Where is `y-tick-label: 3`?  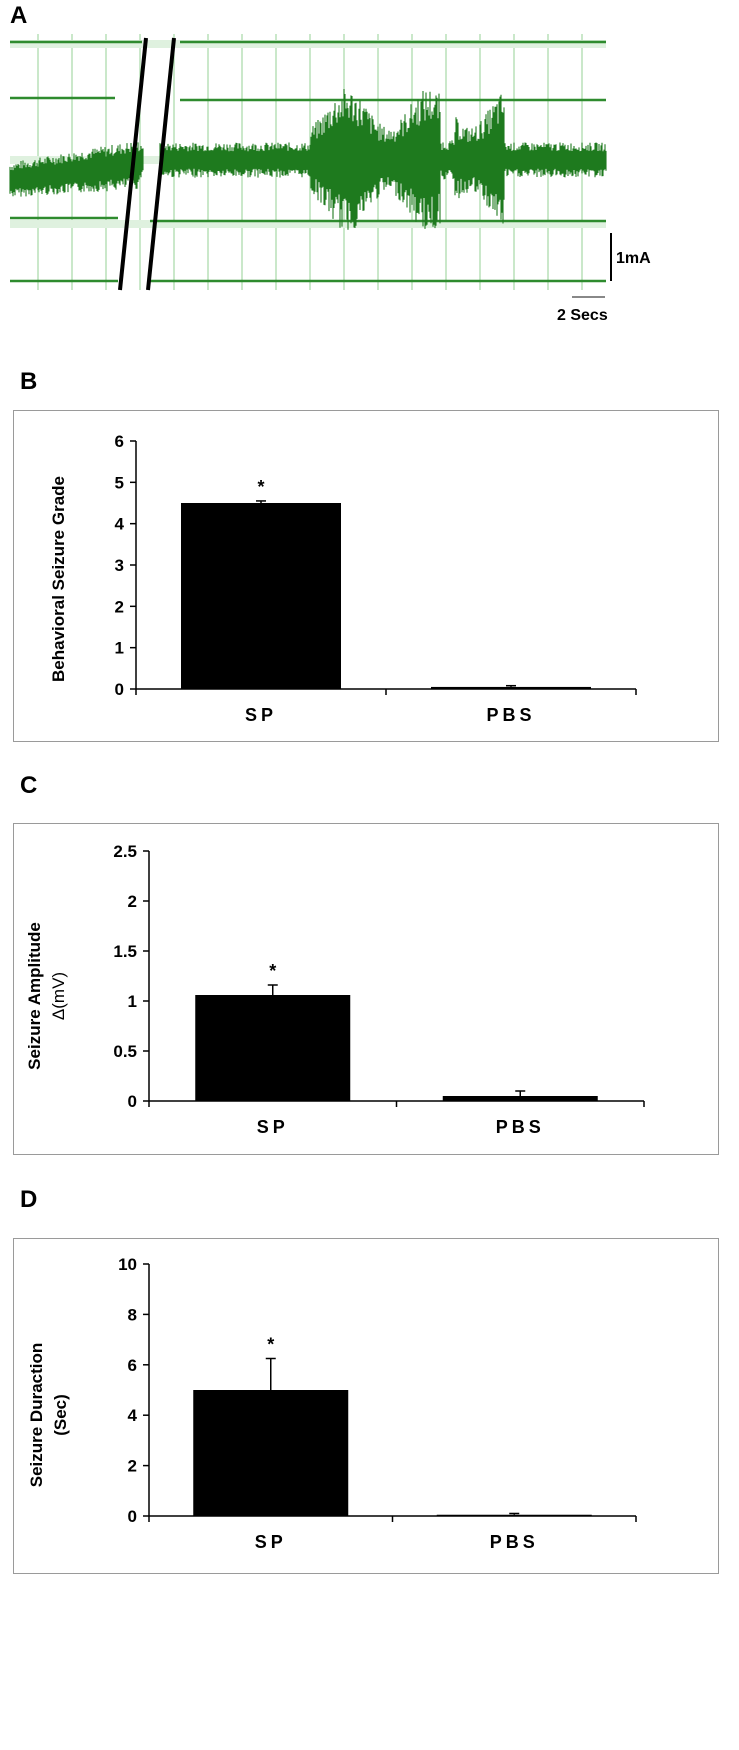
y-tick-label: 3 is located at coordinates (119, 565).